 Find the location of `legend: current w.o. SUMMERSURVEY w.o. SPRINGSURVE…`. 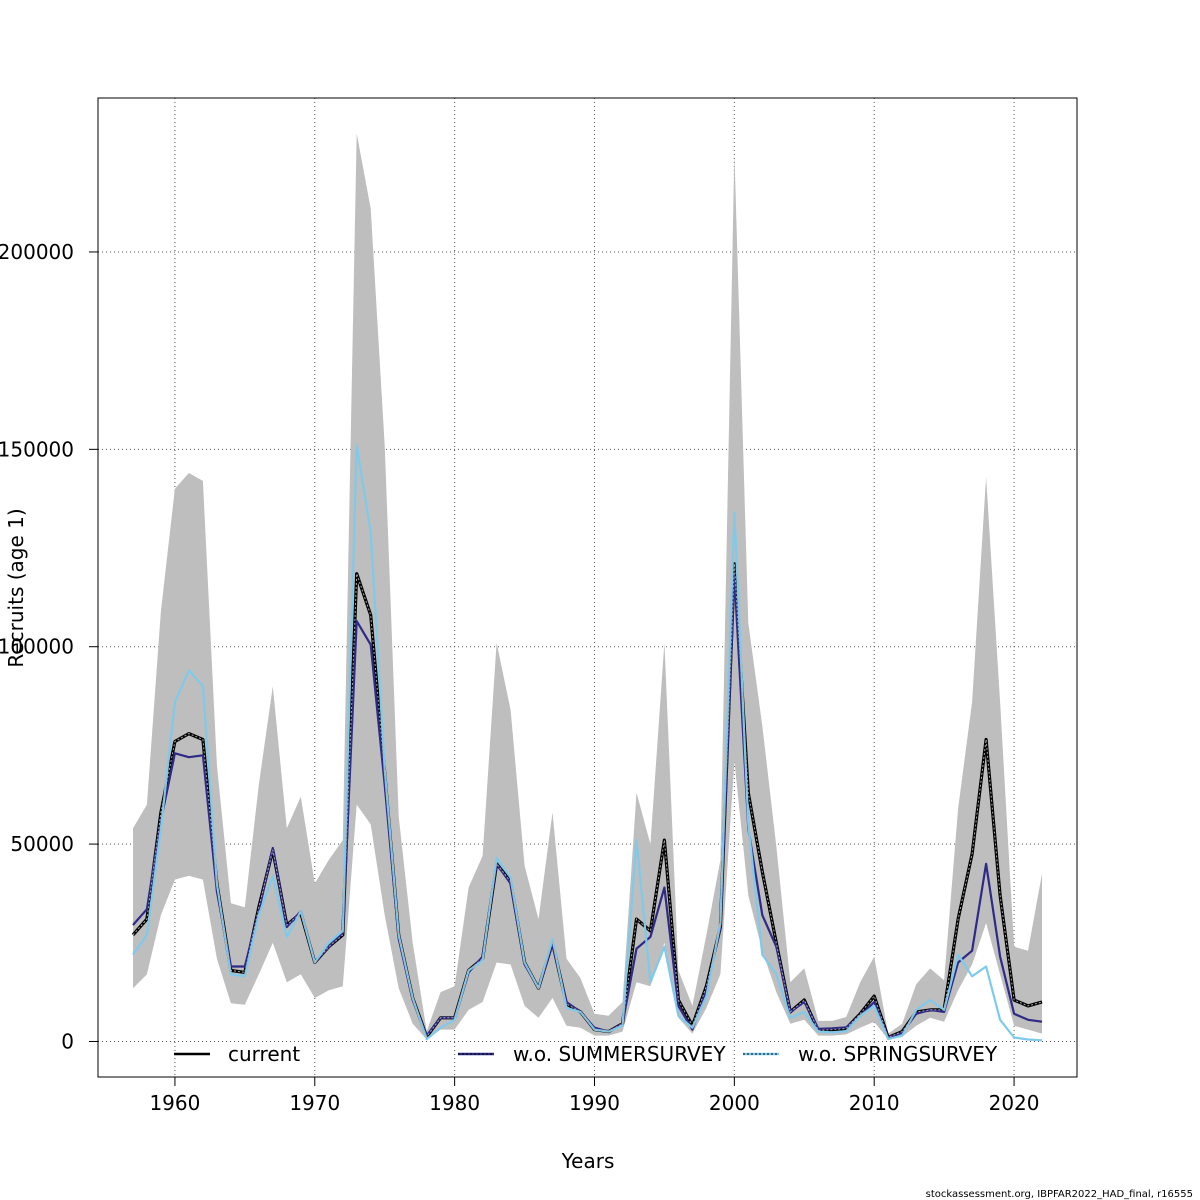

legend: current w.o. SUMMERSURVEY w.o. SPRINGSURVE… is located at coordinates (586, 1054).